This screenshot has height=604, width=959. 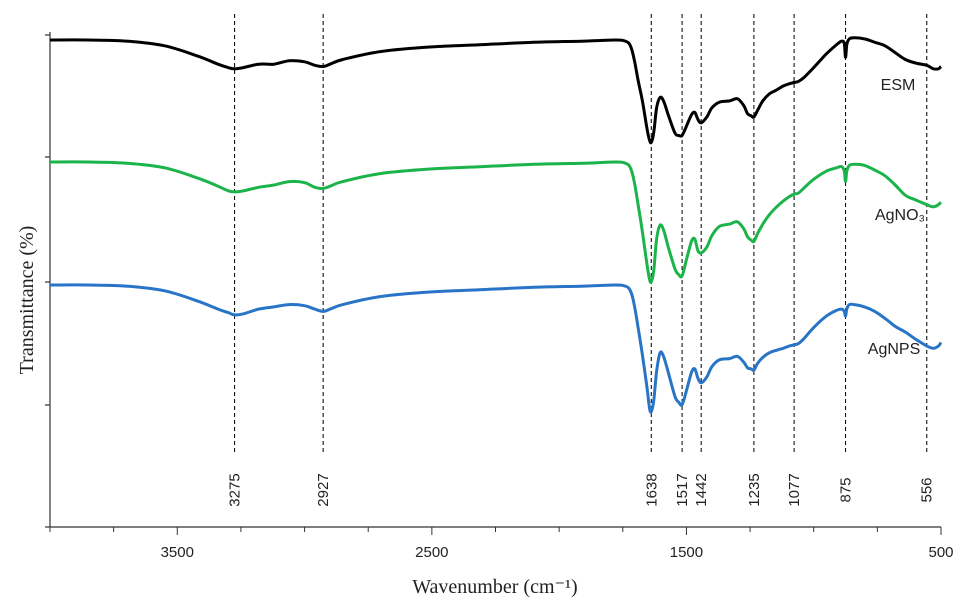 What do you see at coordinates (894, 349) in the screenshot?
I see `series-label-3: AgNPS` at bounding box center [894, 349].